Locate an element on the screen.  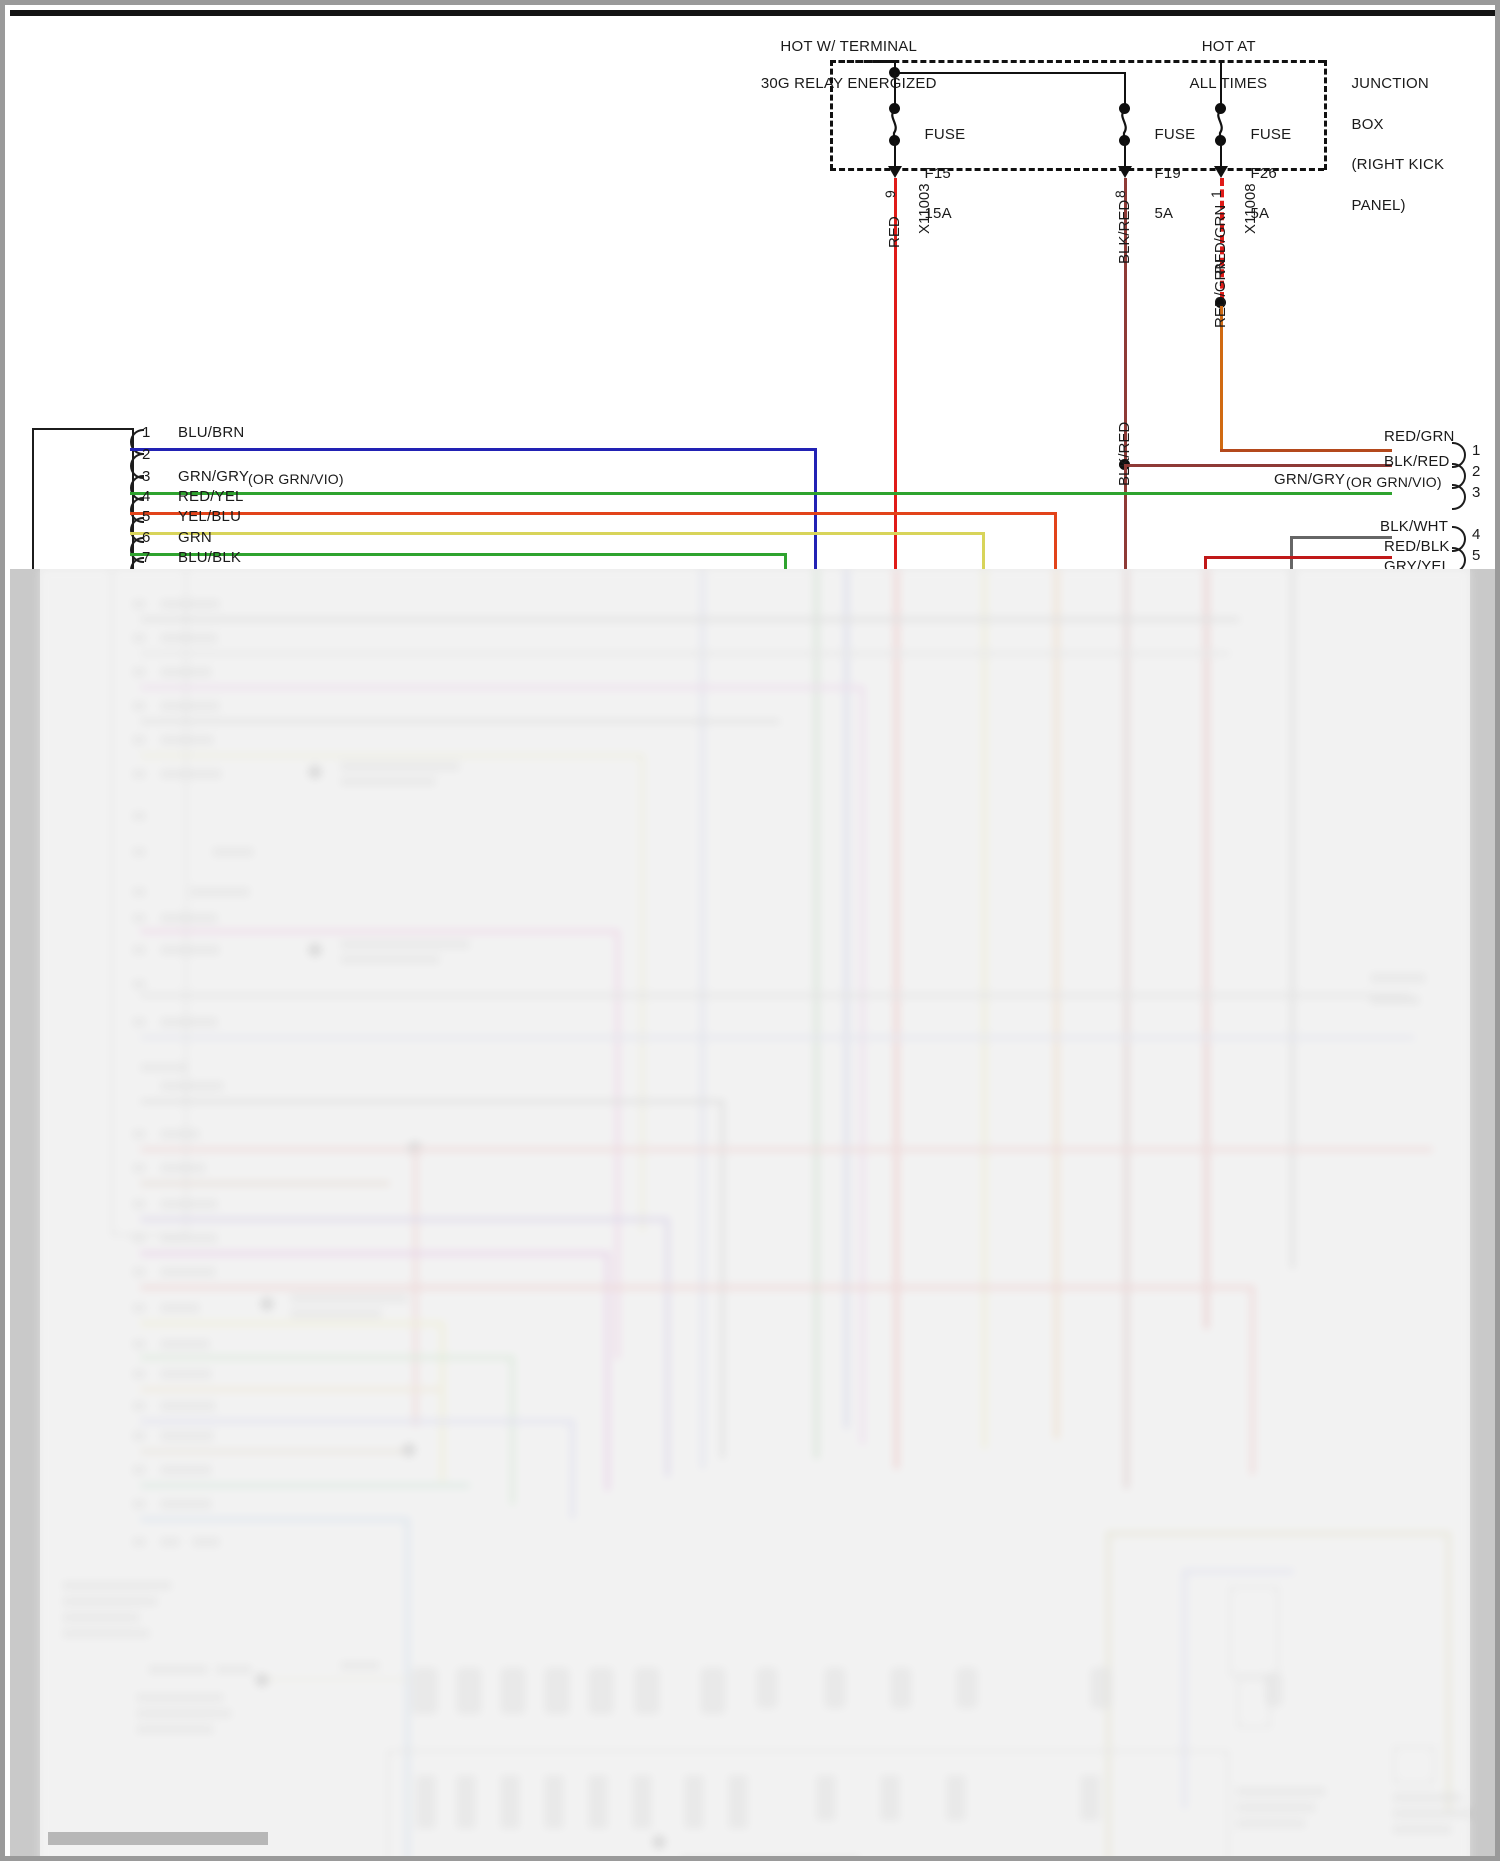
power-source-label-f15: HOT W/ TERMINAL 30G RELAY ENERGIZED is located at coordinates (840, 65).